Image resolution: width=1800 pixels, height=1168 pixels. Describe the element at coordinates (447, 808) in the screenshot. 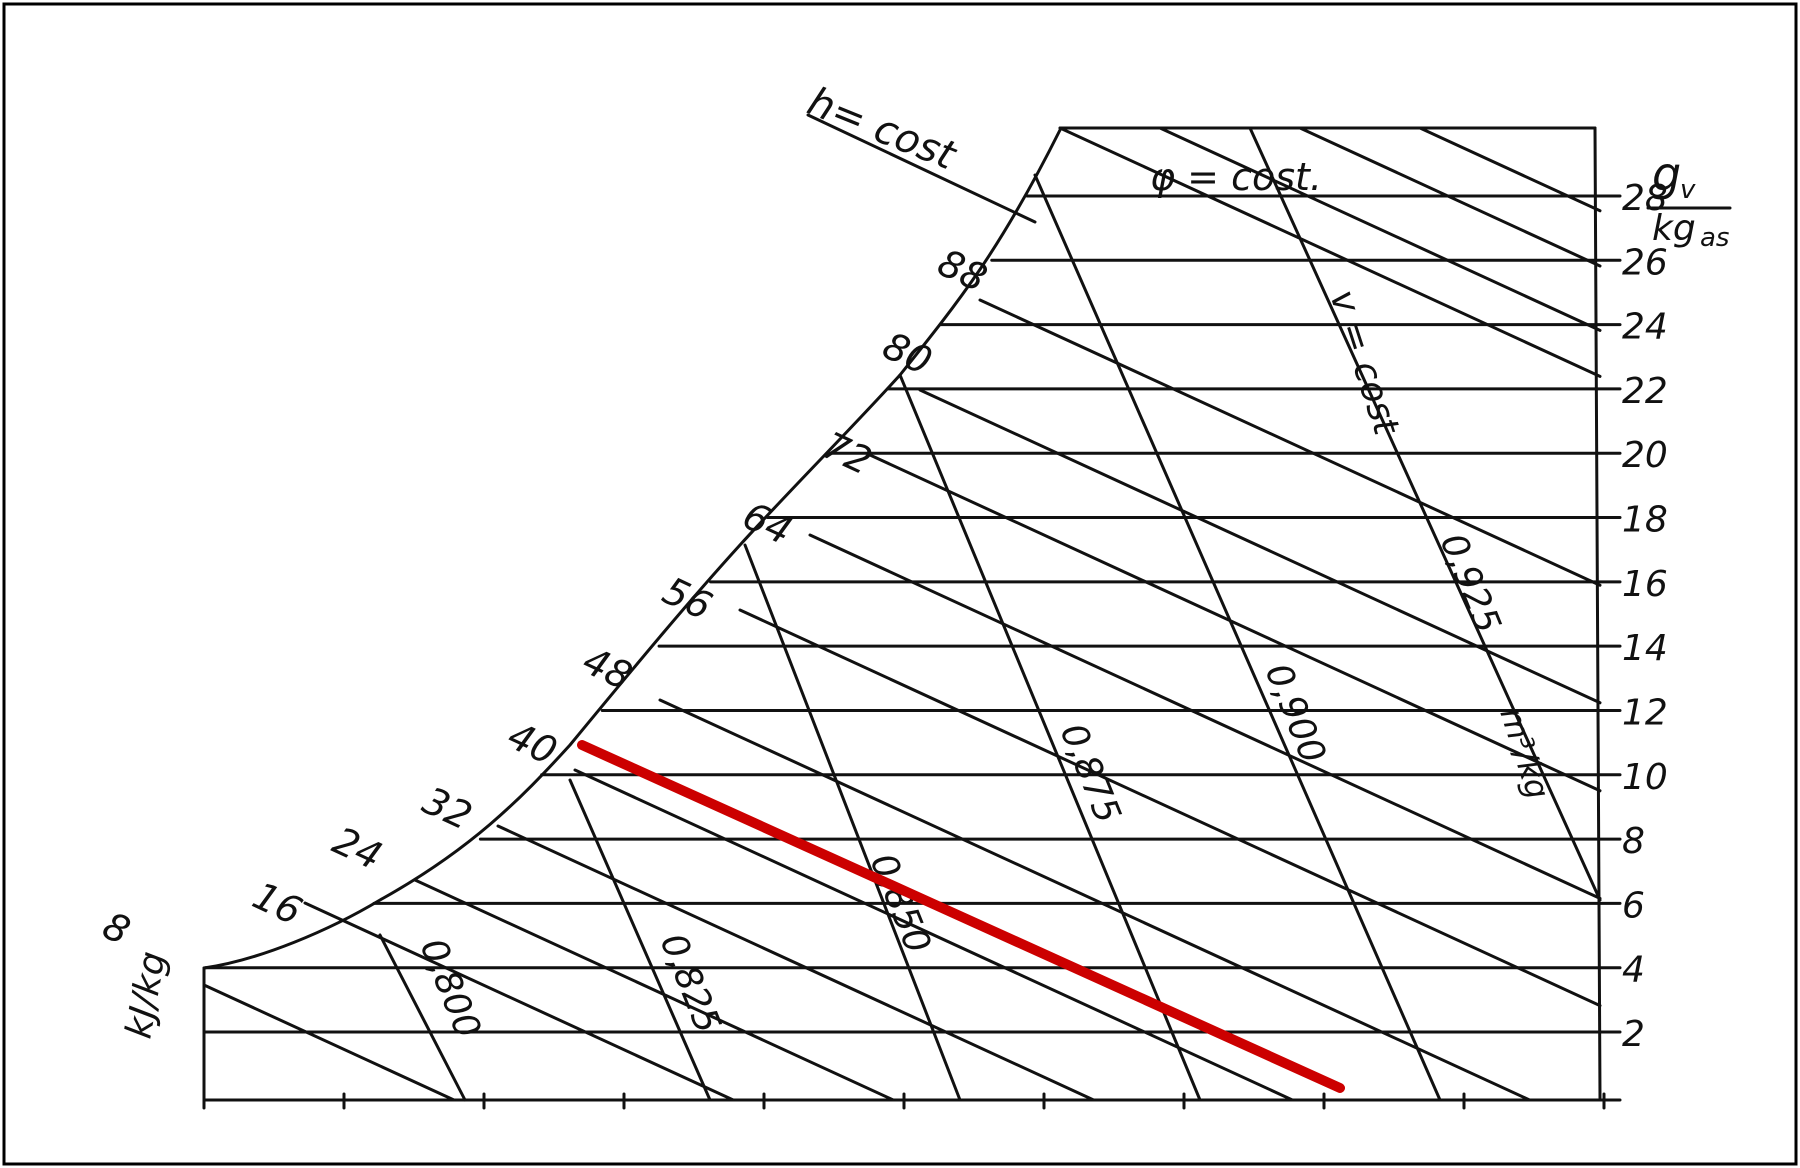

I see `enthalpy-value-label: 32` at that location.